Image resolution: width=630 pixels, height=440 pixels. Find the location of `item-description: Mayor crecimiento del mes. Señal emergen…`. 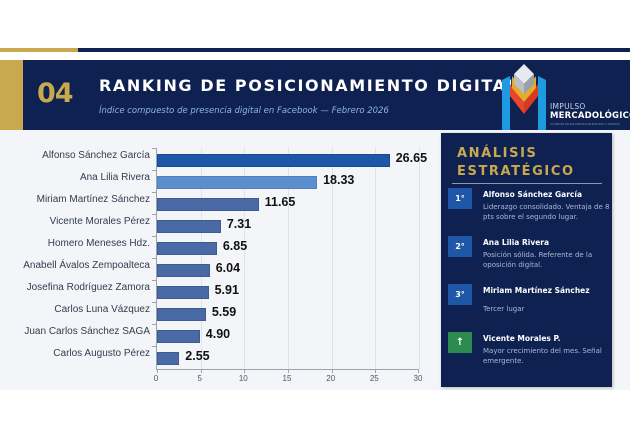

item-description: Mayor crecimiento del mes. Señal emergen… is located at coordinates (542, 356).